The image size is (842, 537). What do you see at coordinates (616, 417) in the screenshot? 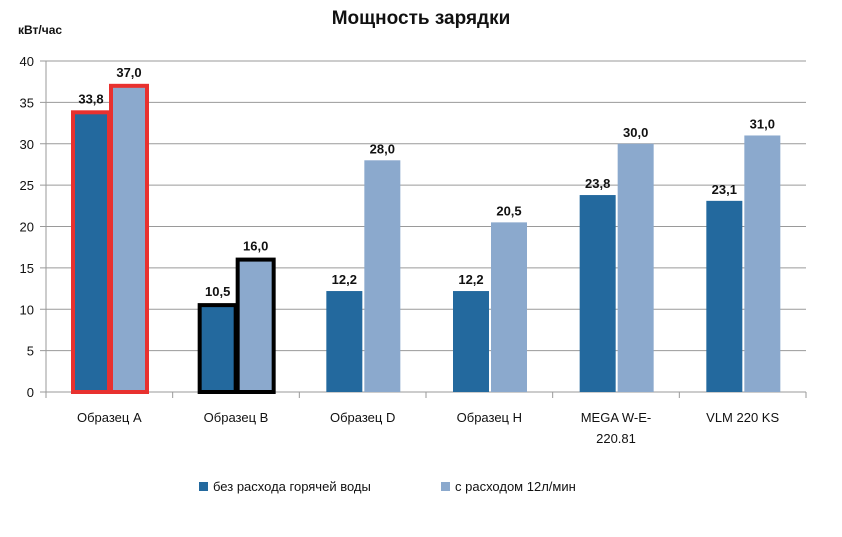
I see `x-tick-label: MEGA W-E-` at bounding box center [616, 417].